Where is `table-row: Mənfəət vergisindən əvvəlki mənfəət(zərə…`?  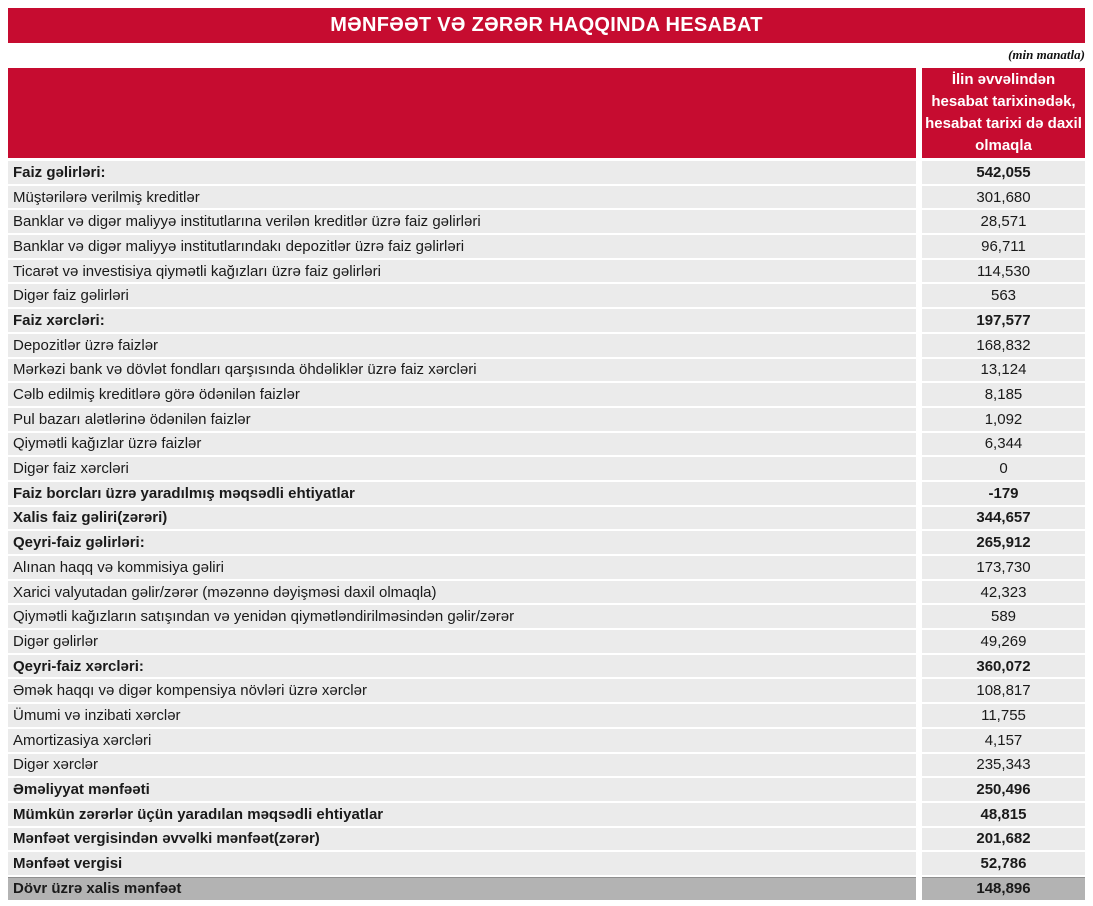 table-row: Mənfəət vergisindən əvvəlki mənfəət(zərə… is located at coordinates (546, 839).